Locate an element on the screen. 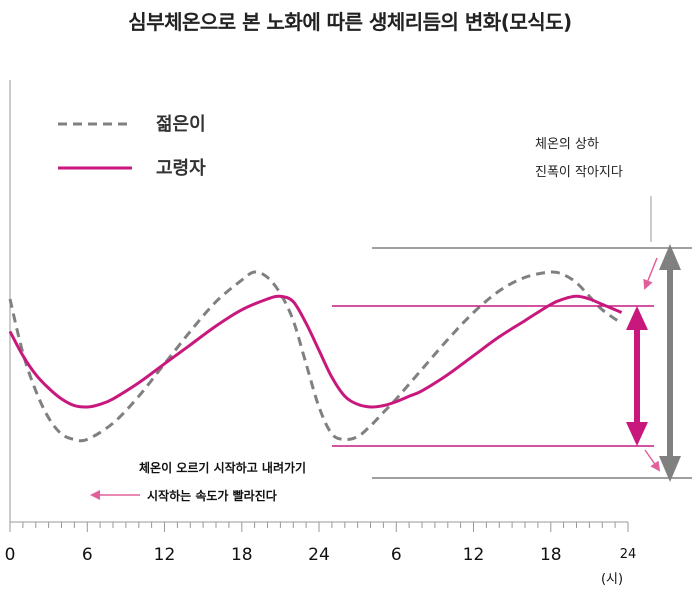 This screenshot has width=700, height=594. elderly-amplitude-arrow is located at coordinates (637, 376).